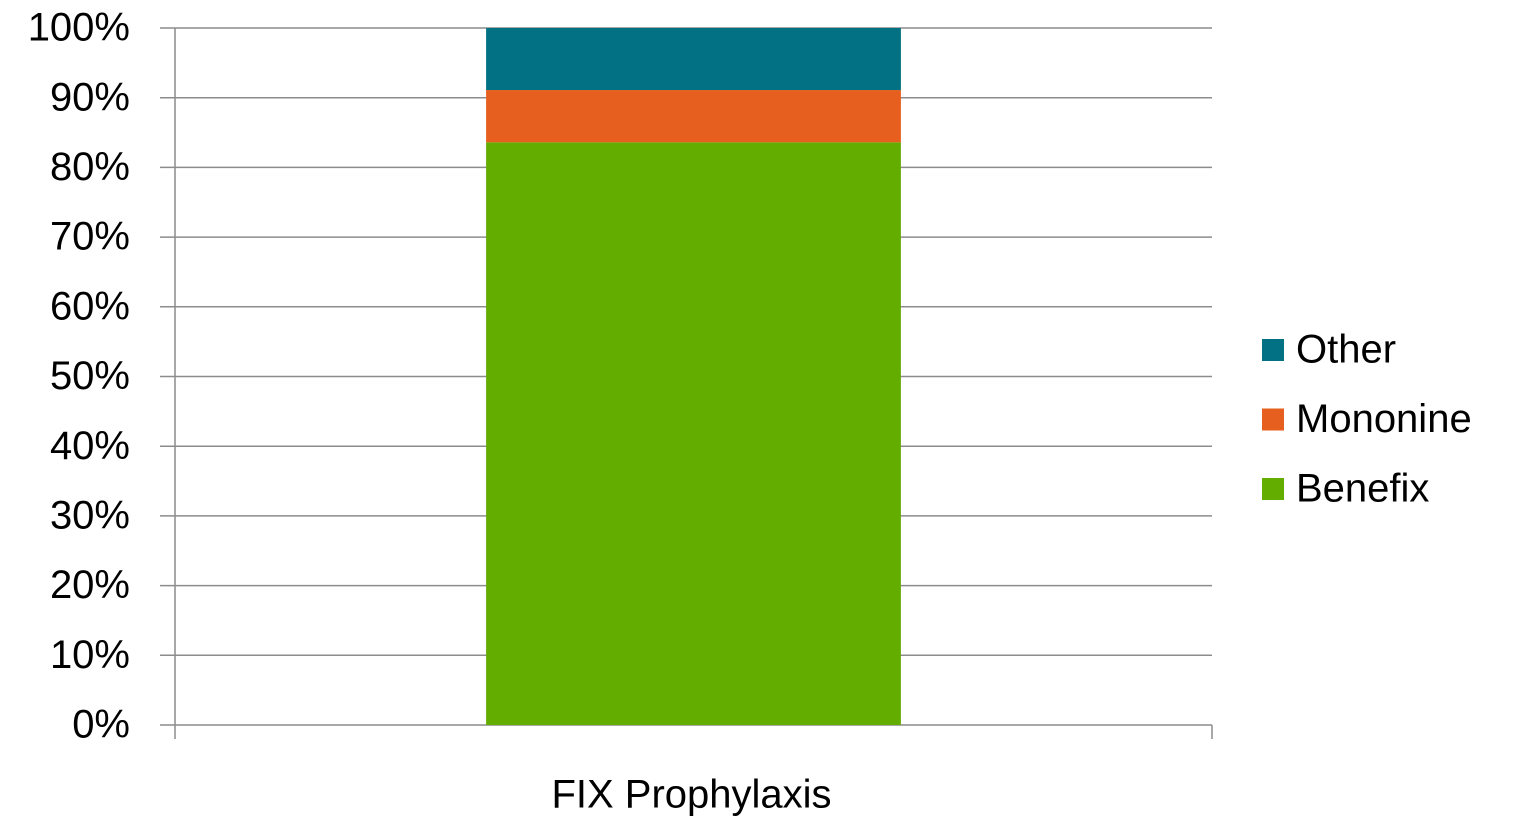 This screenshot has height=822, width=1522. What do you see at coordinates (90, 376) in the screenshot?
I see `y-tick-label: 50%` at bounding box center [90, 376].